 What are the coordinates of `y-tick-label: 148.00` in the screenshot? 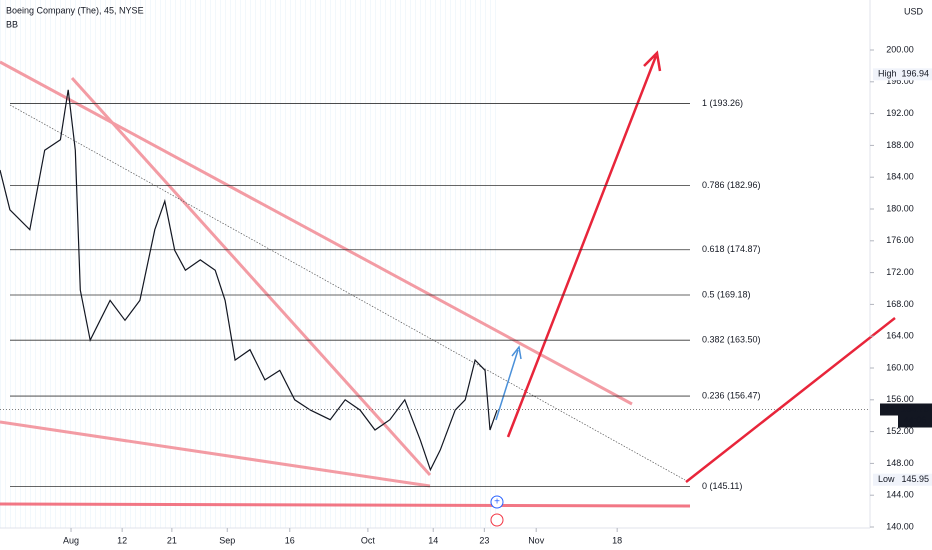 It's located at (900, 463).